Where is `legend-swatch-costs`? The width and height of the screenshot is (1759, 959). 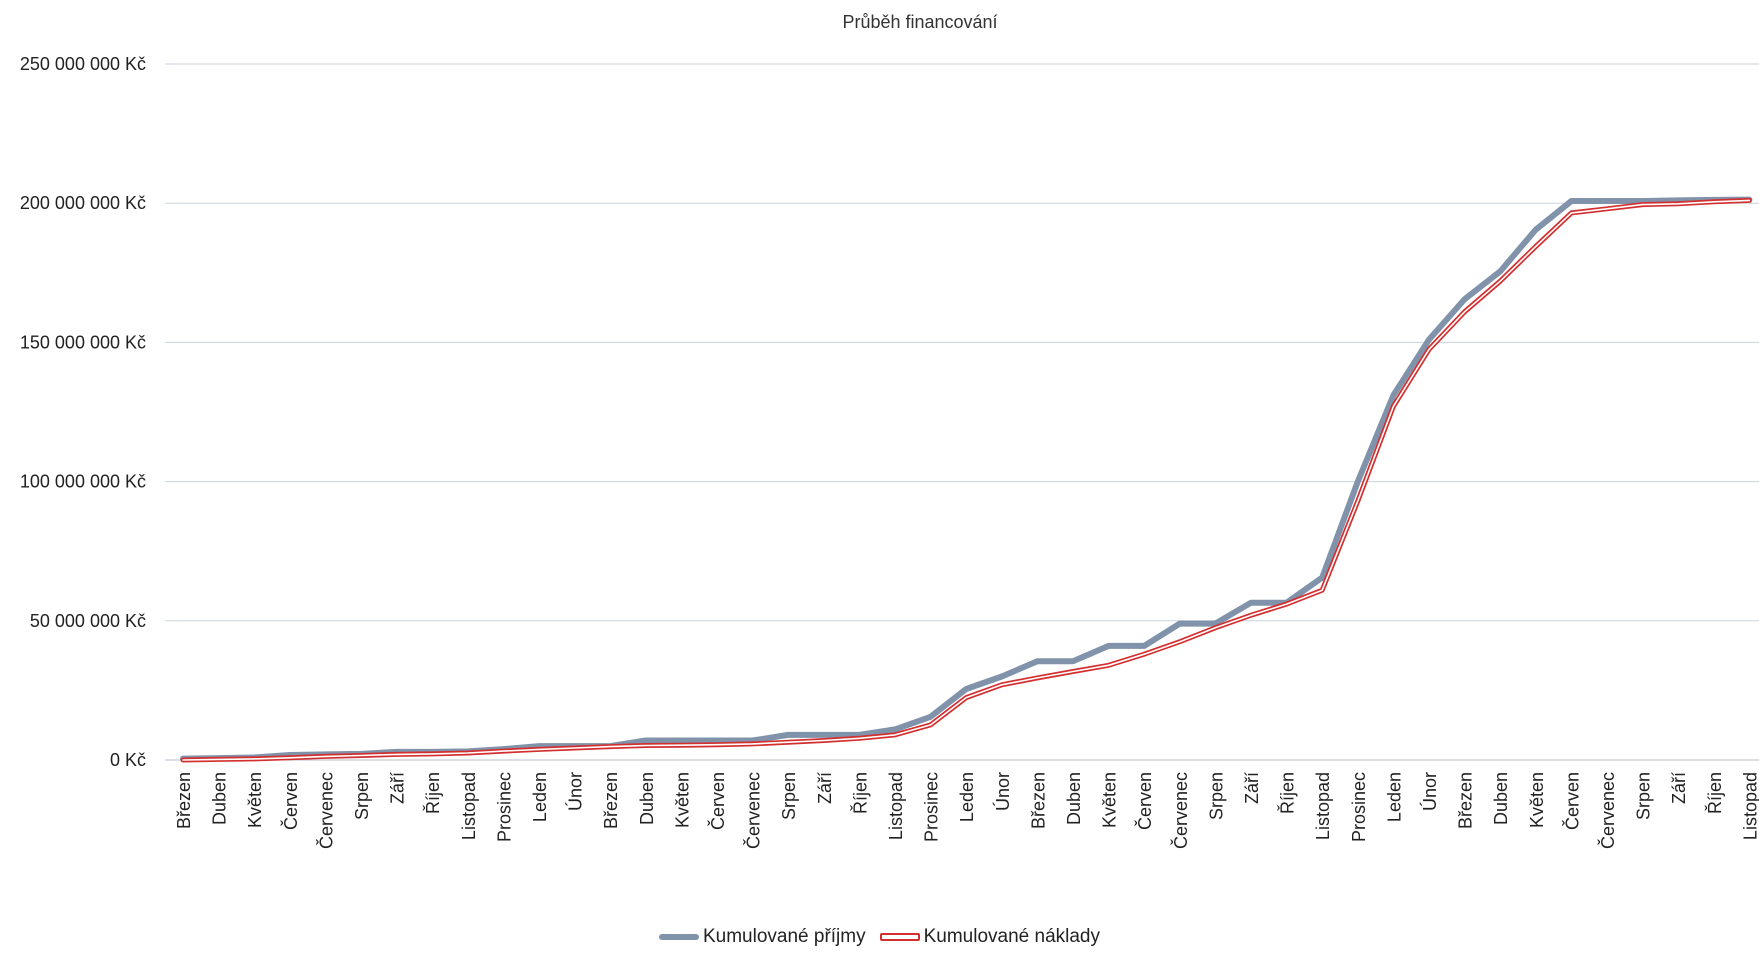 legend-swatch-costs is located at coordinates (899, 937).